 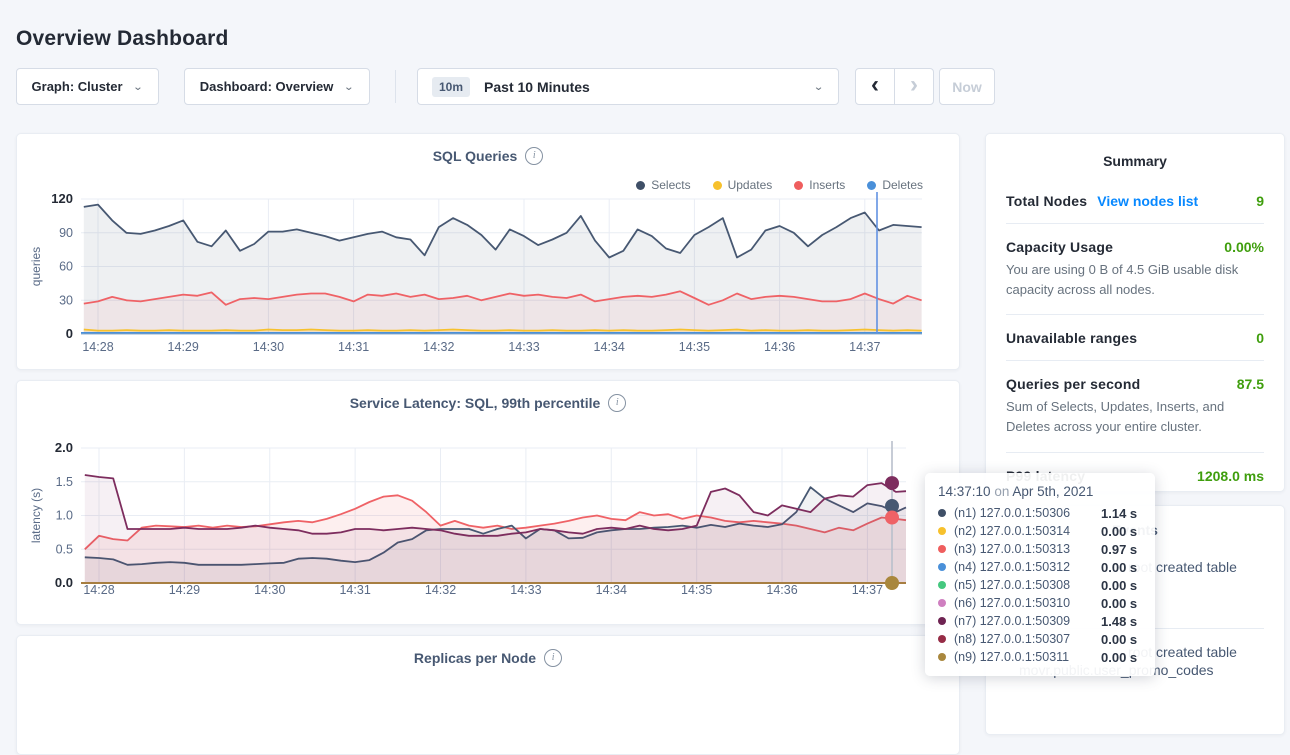 I want to click on svg-text: 1.0, so click(x=64, y=516).